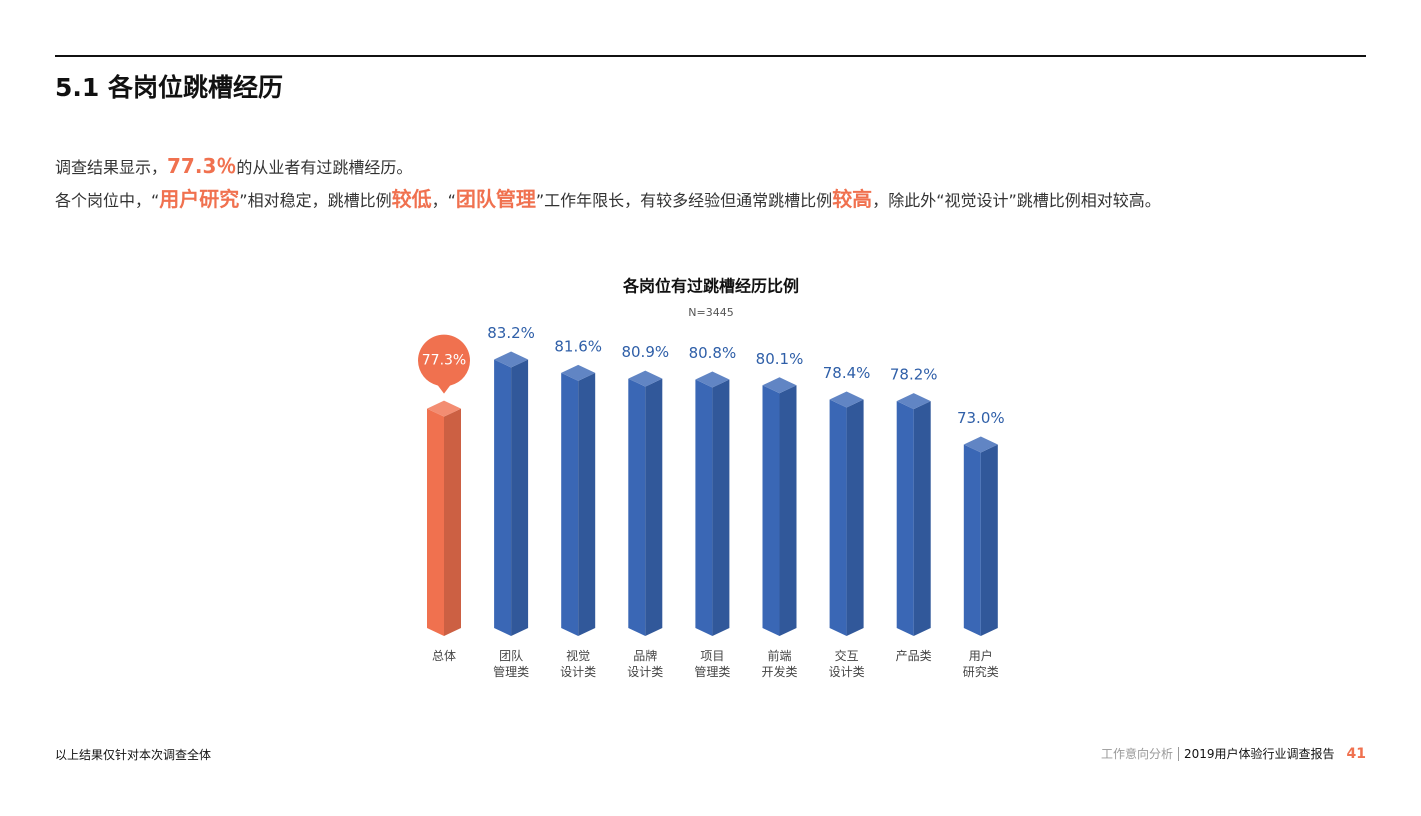 This screenshot has height=816, width=1421. I want to click on value-label: 78.2%, so click(914, 375).